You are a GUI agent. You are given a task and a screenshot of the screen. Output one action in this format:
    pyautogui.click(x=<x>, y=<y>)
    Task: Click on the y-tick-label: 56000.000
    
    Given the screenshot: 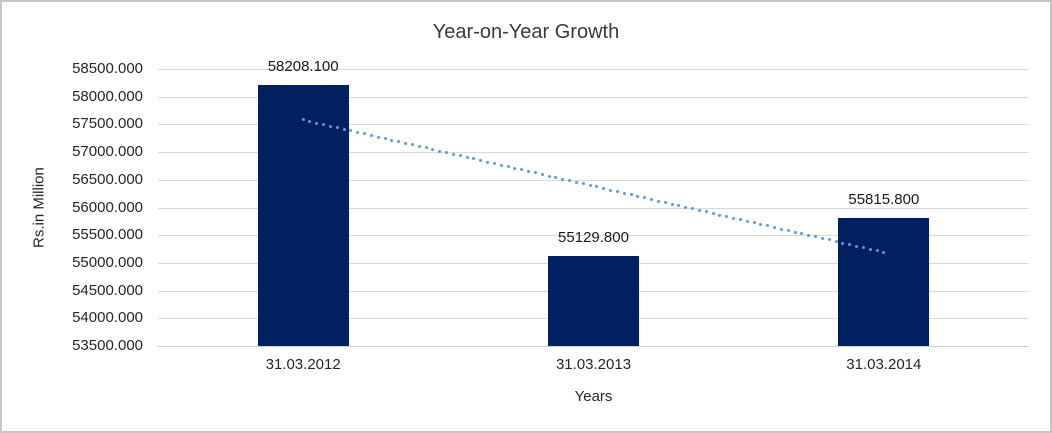 What is the action you would take?
    pyautogui.click(x=107, y=207)
    